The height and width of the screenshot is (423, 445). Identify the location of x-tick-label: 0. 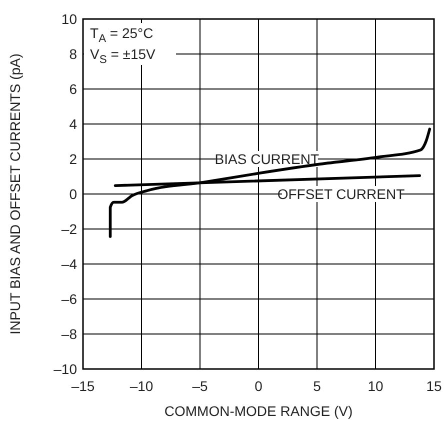
(258, 386).